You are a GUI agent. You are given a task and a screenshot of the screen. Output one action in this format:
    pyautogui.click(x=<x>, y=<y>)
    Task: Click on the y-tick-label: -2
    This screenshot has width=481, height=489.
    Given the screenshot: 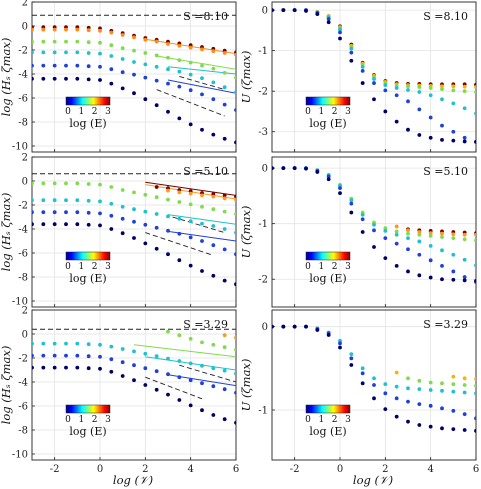 What is the action you would take?
    pyautogui.click(x=23, y=359)
    